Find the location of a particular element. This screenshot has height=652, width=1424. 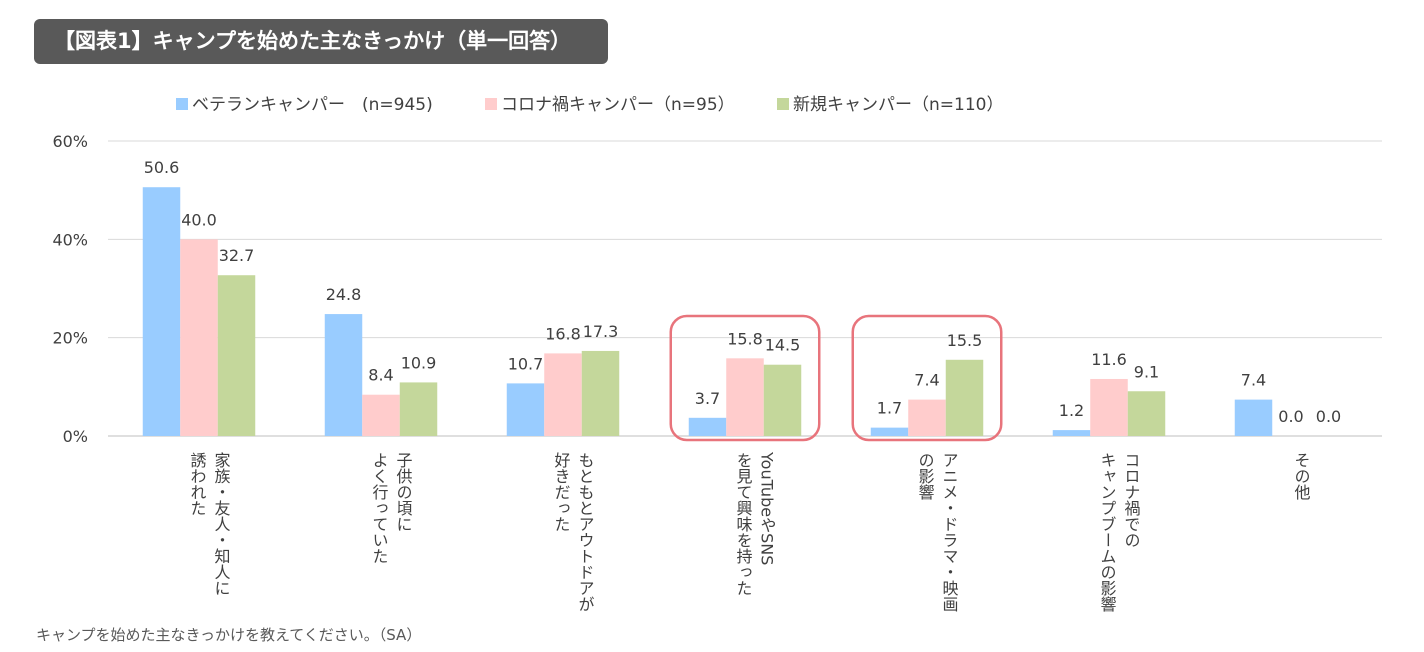

chart-title: 【図表1】キャンプを始めた主なきっかけ（単一回答） is located at coordinates (321, 41).